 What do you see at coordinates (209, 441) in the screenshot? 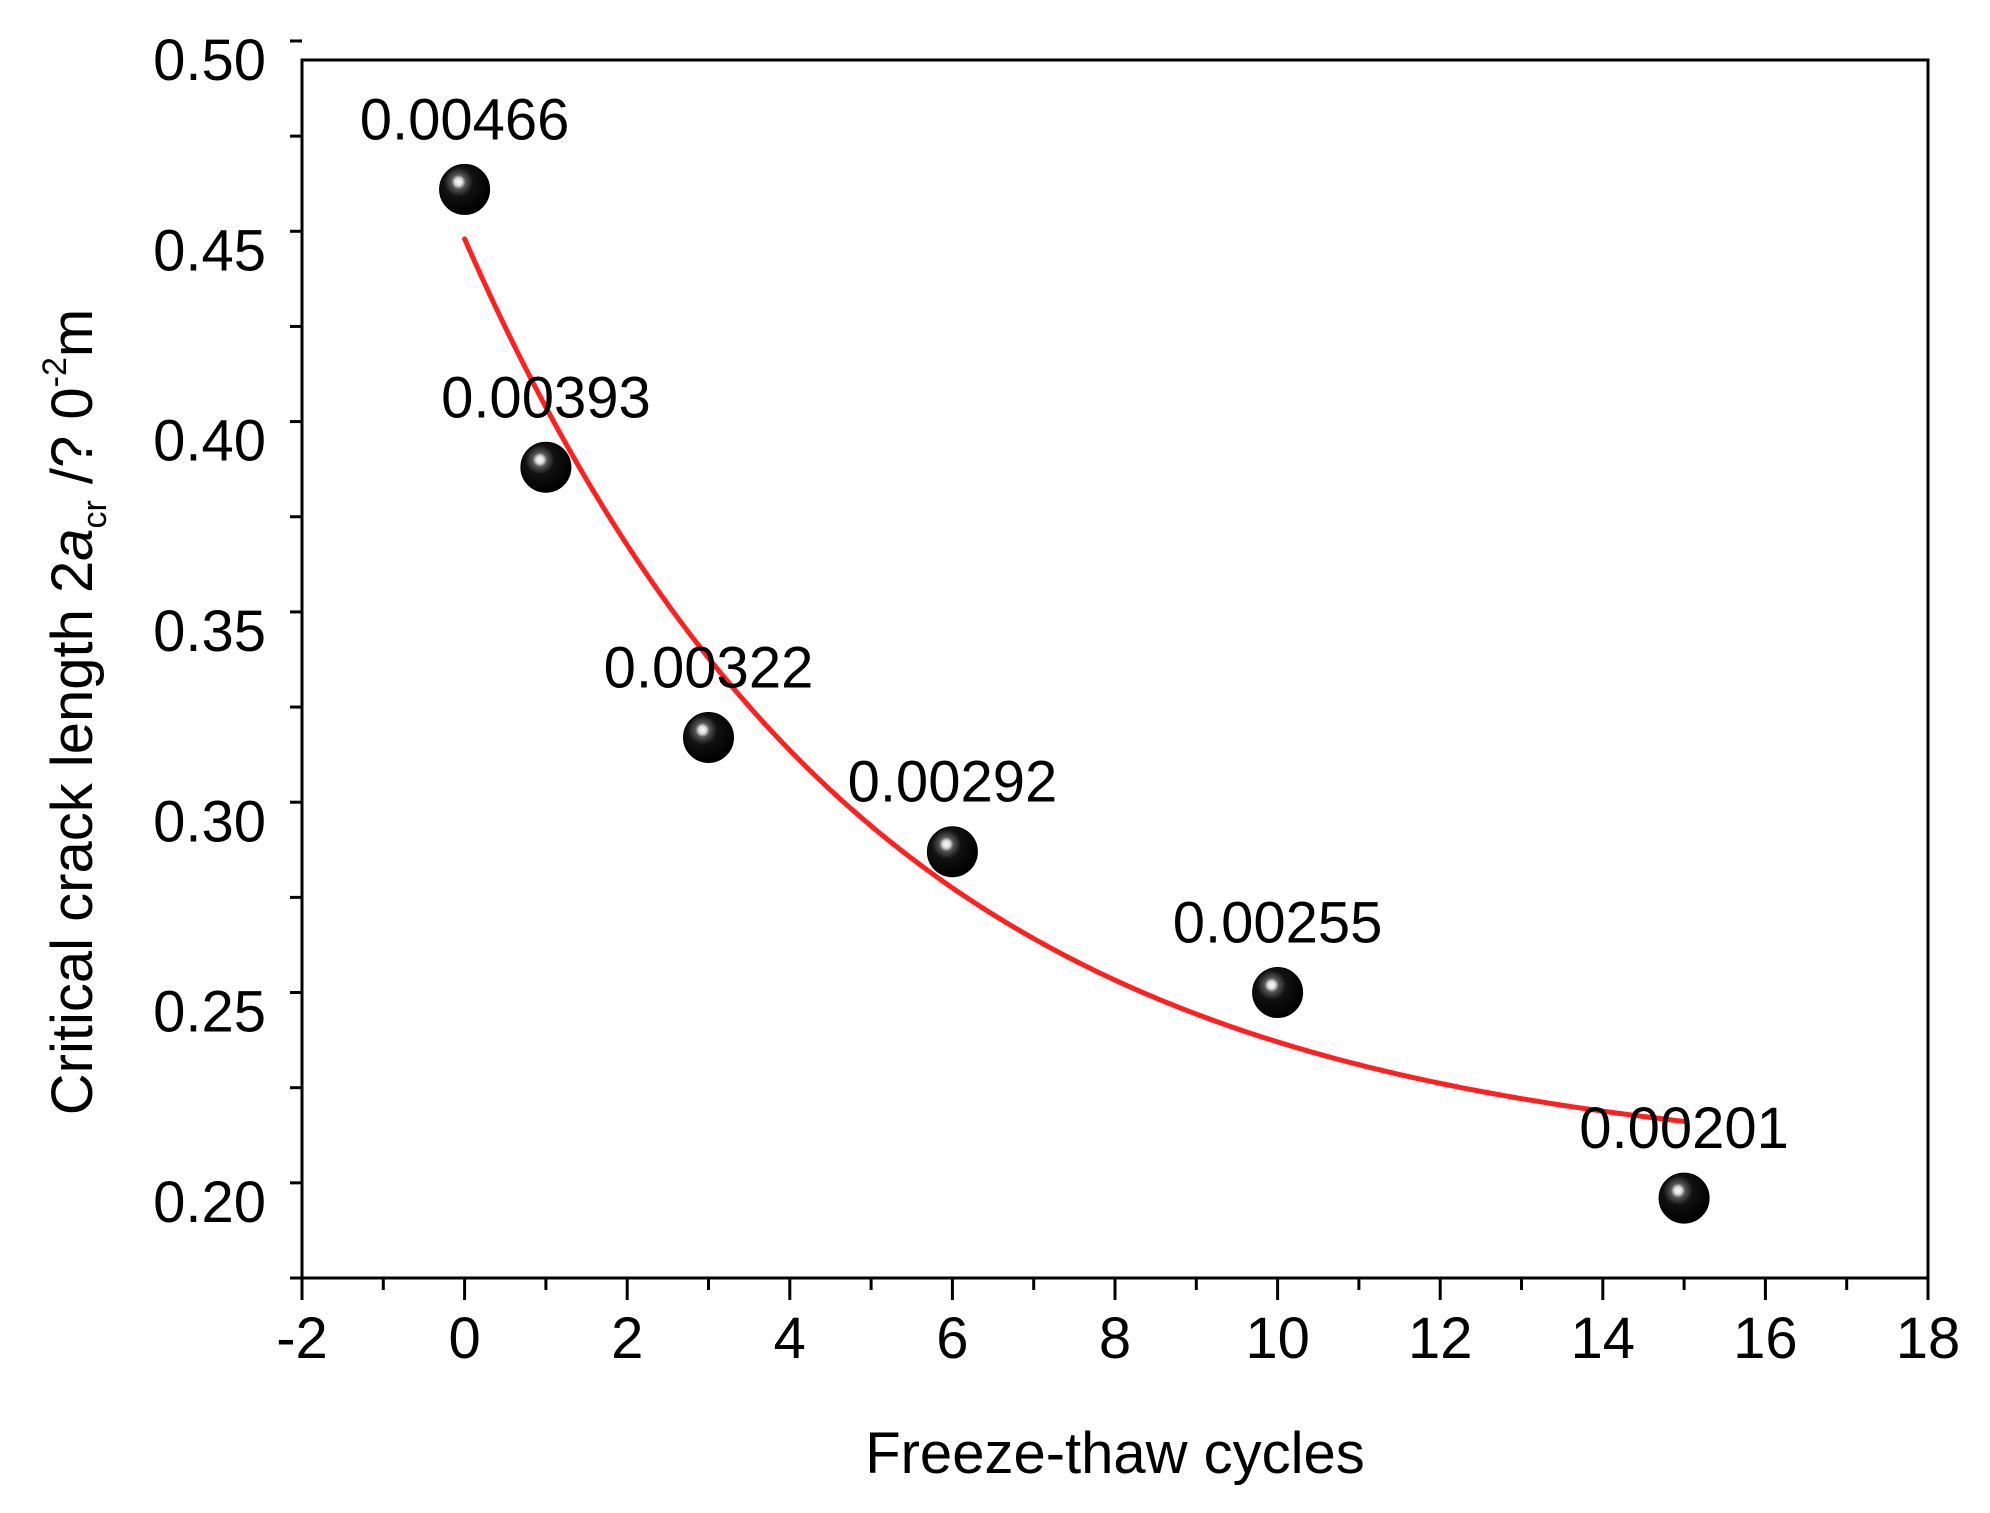
I see `y-tick-label: 0.40` at bounding box center [209, 441].